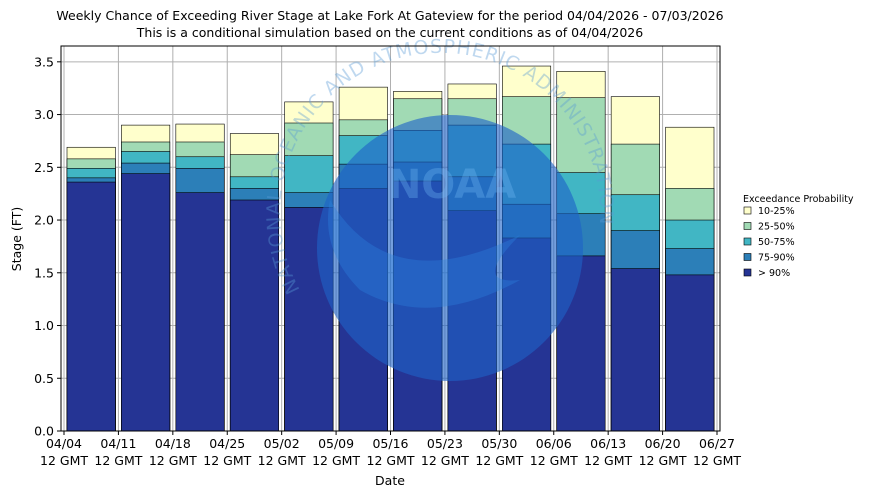  Describe the element at coordinates (774, 273) in the screenshot. I see `legend-label: > 90%` at that location.